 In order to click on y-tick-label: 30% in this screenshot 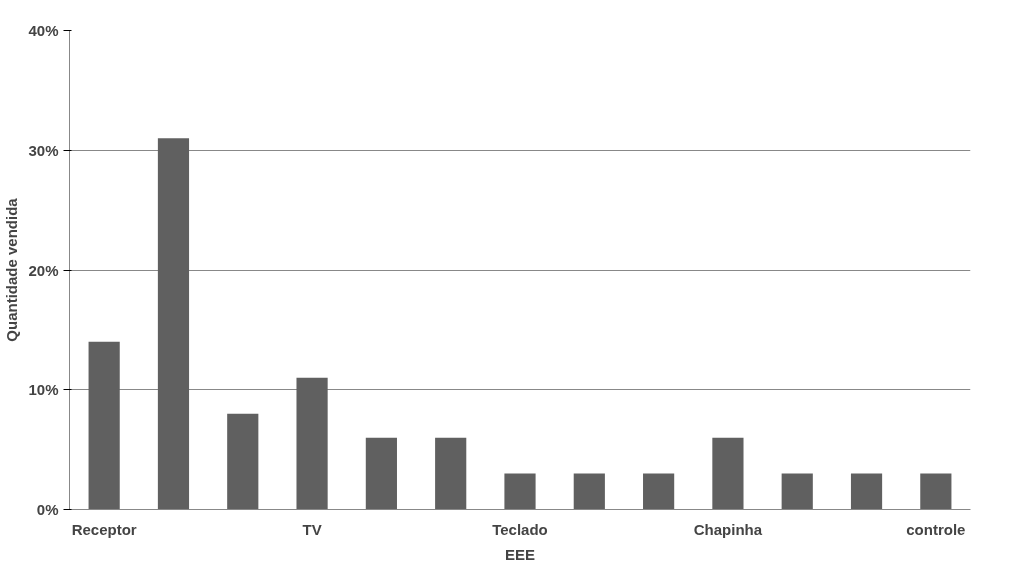, I will do `click(43, 150)`.